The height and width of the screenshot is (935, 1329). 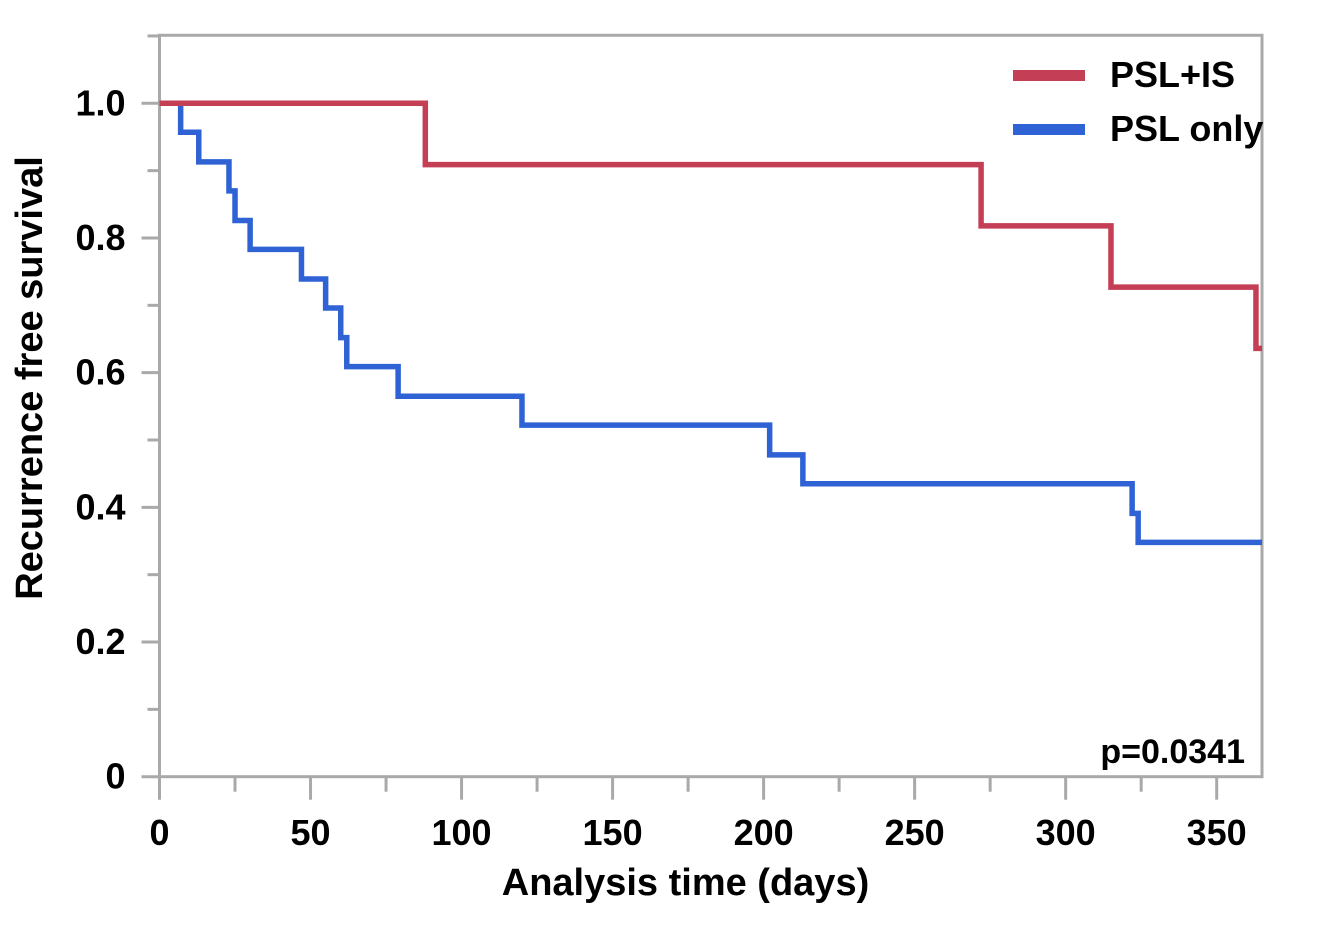 I want to click on legend-swatch-psl-only, so click(x=1049, y=129).